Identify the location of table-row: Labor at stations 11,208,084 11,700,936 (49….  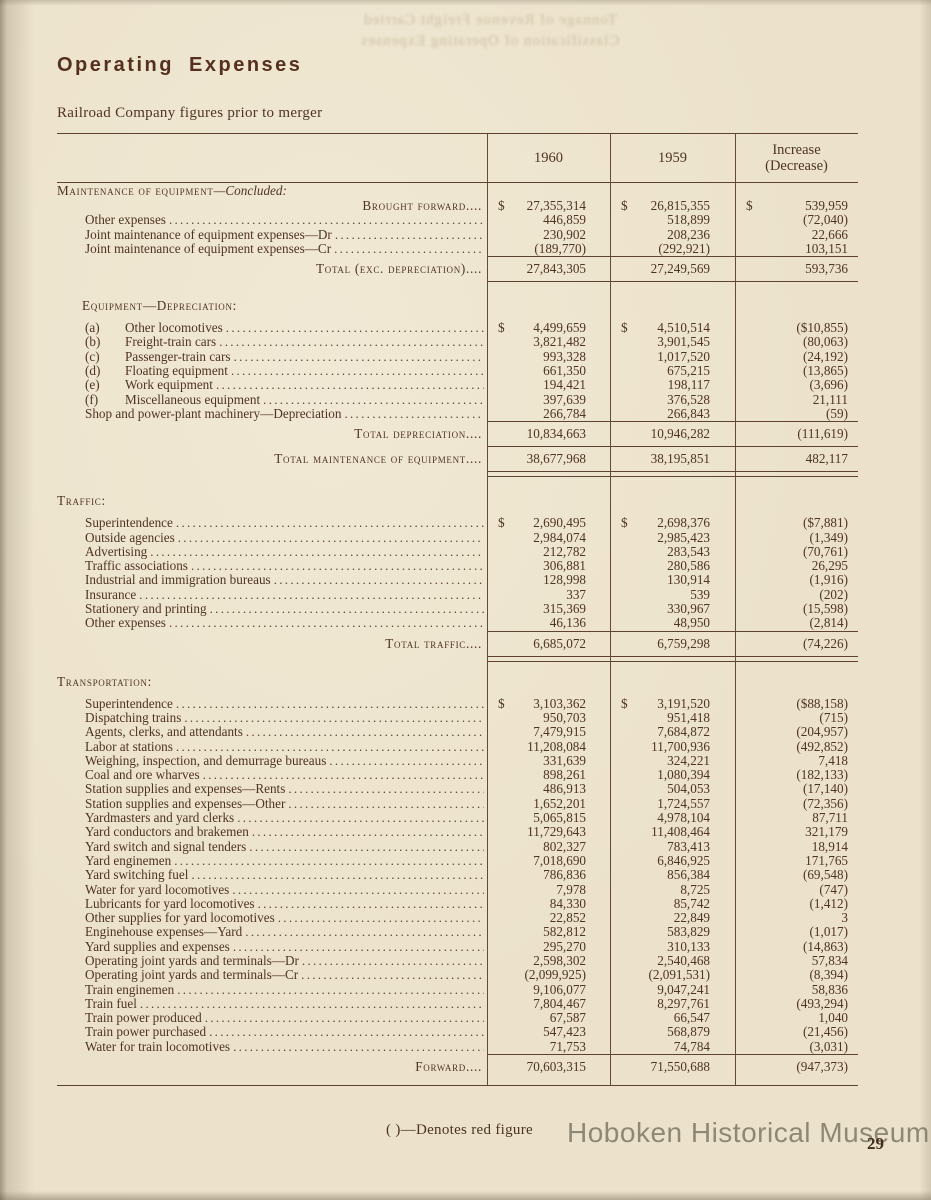
(457, 746).